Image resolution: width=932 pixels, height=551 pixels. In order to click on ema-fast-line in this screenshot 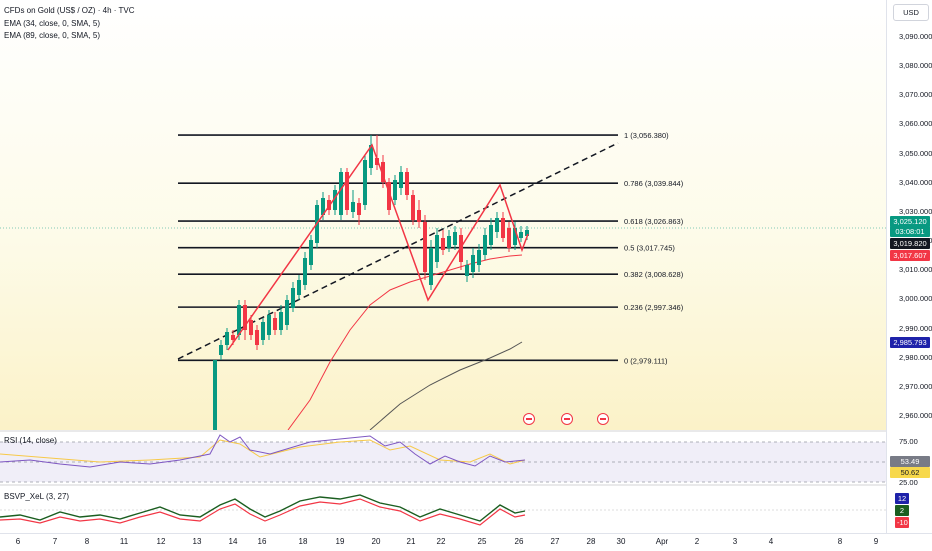, I will do `click(405, 342)`.